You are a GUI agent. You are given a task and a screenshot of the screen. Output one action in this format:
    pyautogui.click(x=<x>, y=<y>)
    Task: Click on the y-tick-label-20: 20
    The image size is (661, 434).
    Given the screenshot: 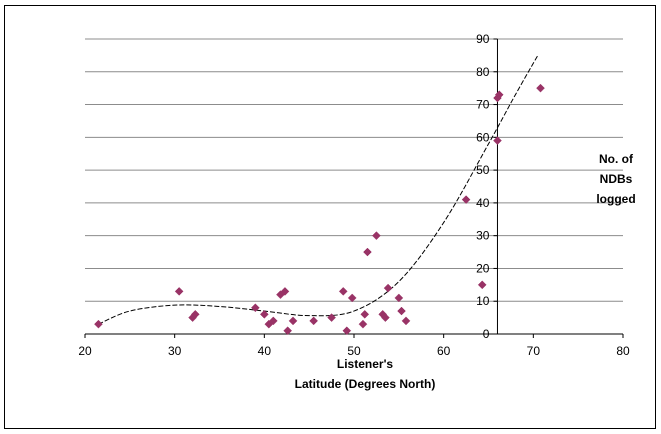 What is the action you would take?
    pyautogui.click(x=483, y=268)
    